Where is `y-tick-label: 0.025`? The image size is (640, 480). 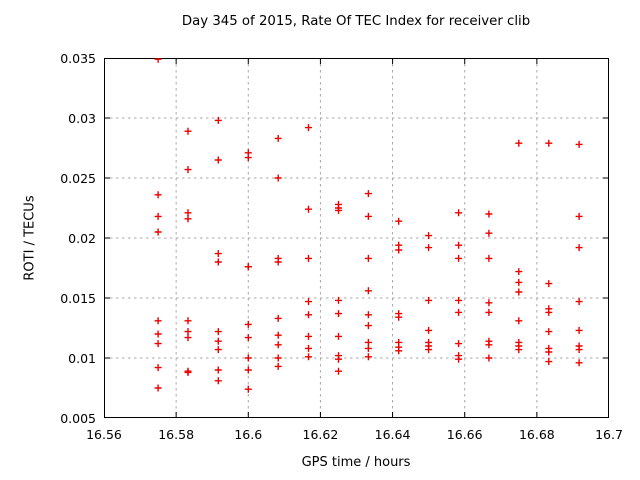 y-tick-label: 0.025 is located at coordinates (78, 178).